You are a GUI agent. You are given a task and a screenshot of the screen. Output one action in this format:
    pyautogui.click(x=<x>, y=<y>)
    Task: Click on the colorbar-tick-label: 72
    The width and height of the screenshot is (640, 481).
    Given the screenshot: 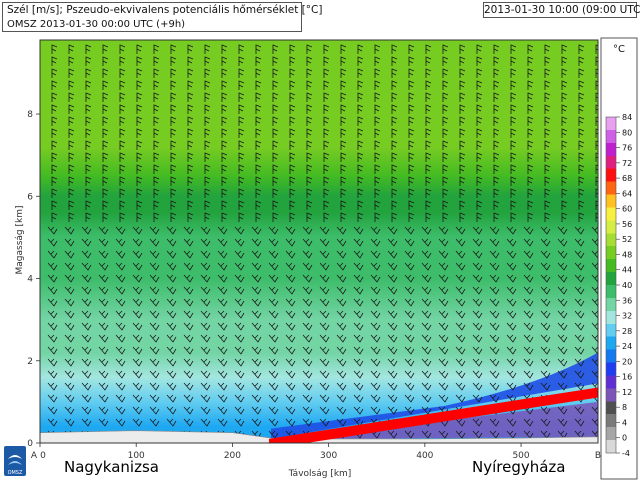 What is the action you would take?
    pyautogui.click(x=627, y=163)
    